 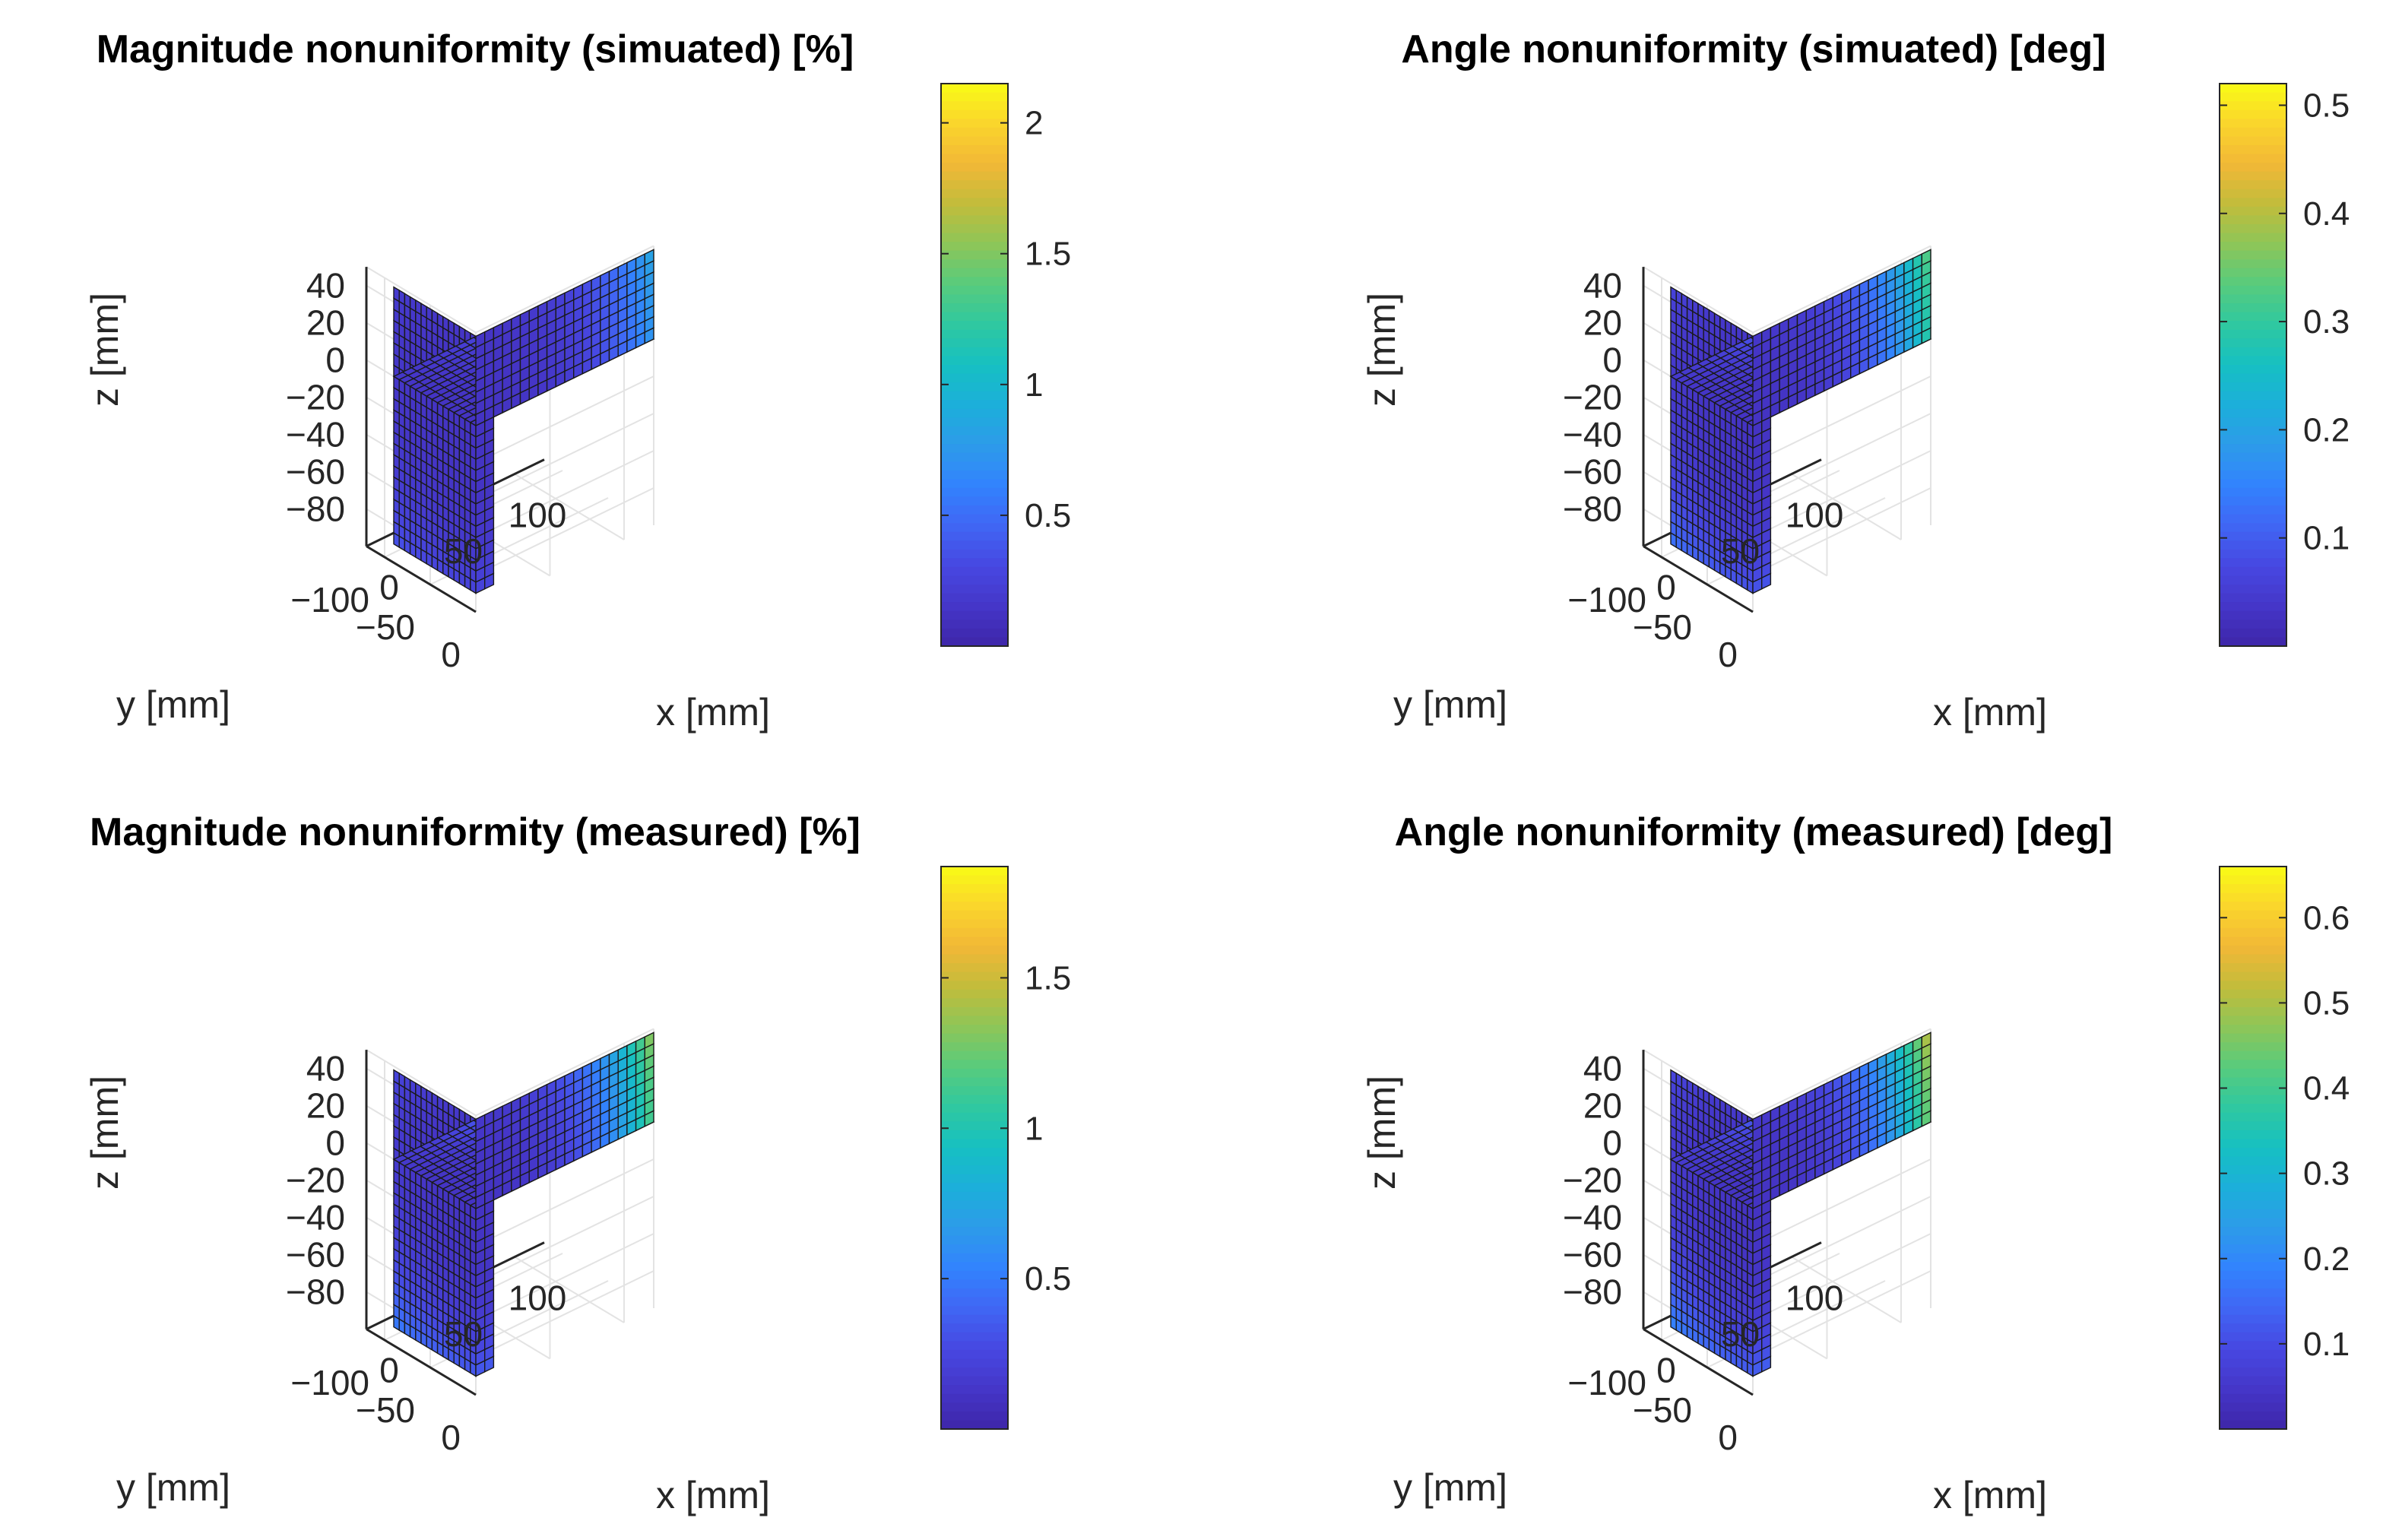 I want to click on colorbar-tick-label: 0.3, so click(x=2326, y=1174).